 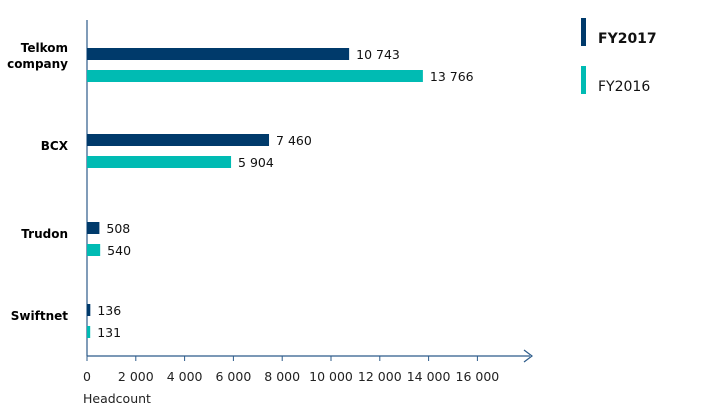 What do you see at coordinates (294, 140) in the screenshot?
I see `data-label: 7 460` at bounding box center [294, 140].